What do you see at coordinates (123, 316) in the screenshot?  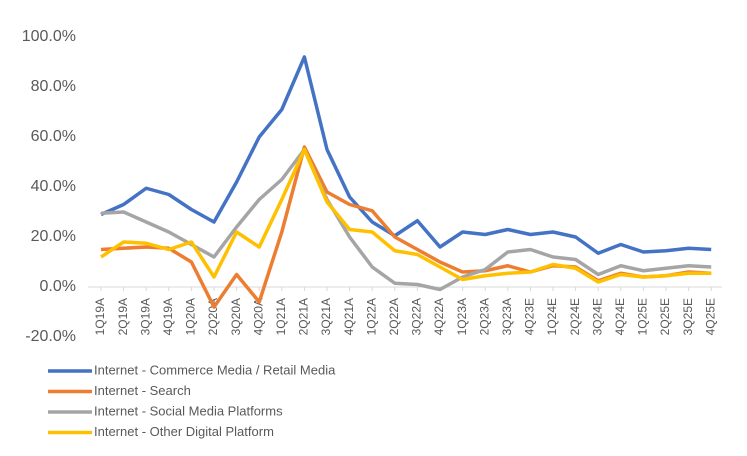 I see `x-tick-label: 2Q19A` at bounding box center [123, 316].